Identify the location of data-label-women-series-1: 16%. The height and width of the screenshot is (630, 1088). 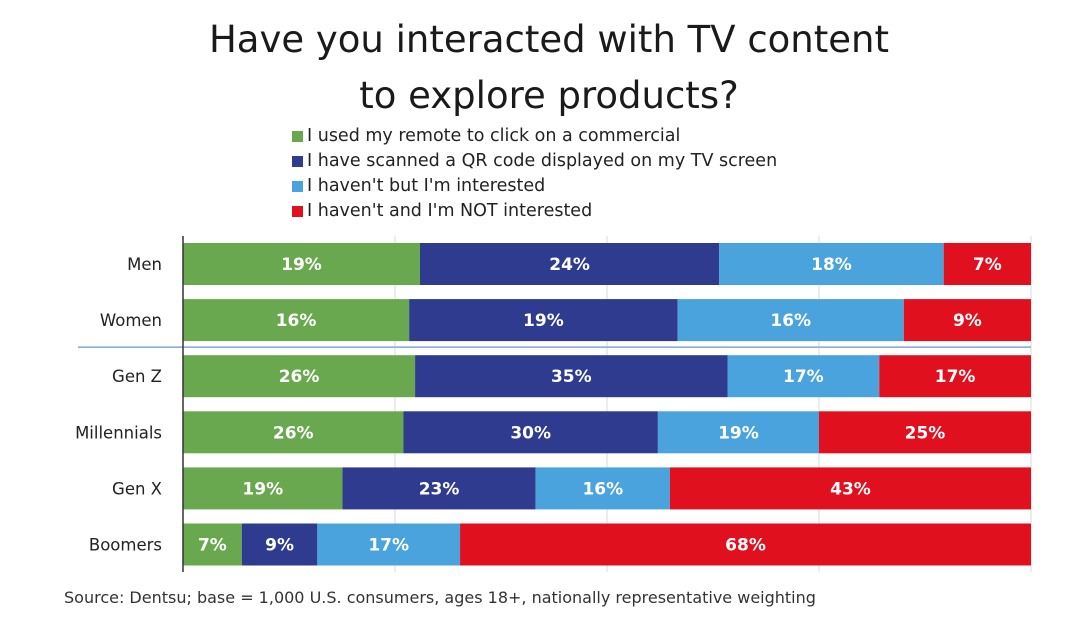
(296, 321).